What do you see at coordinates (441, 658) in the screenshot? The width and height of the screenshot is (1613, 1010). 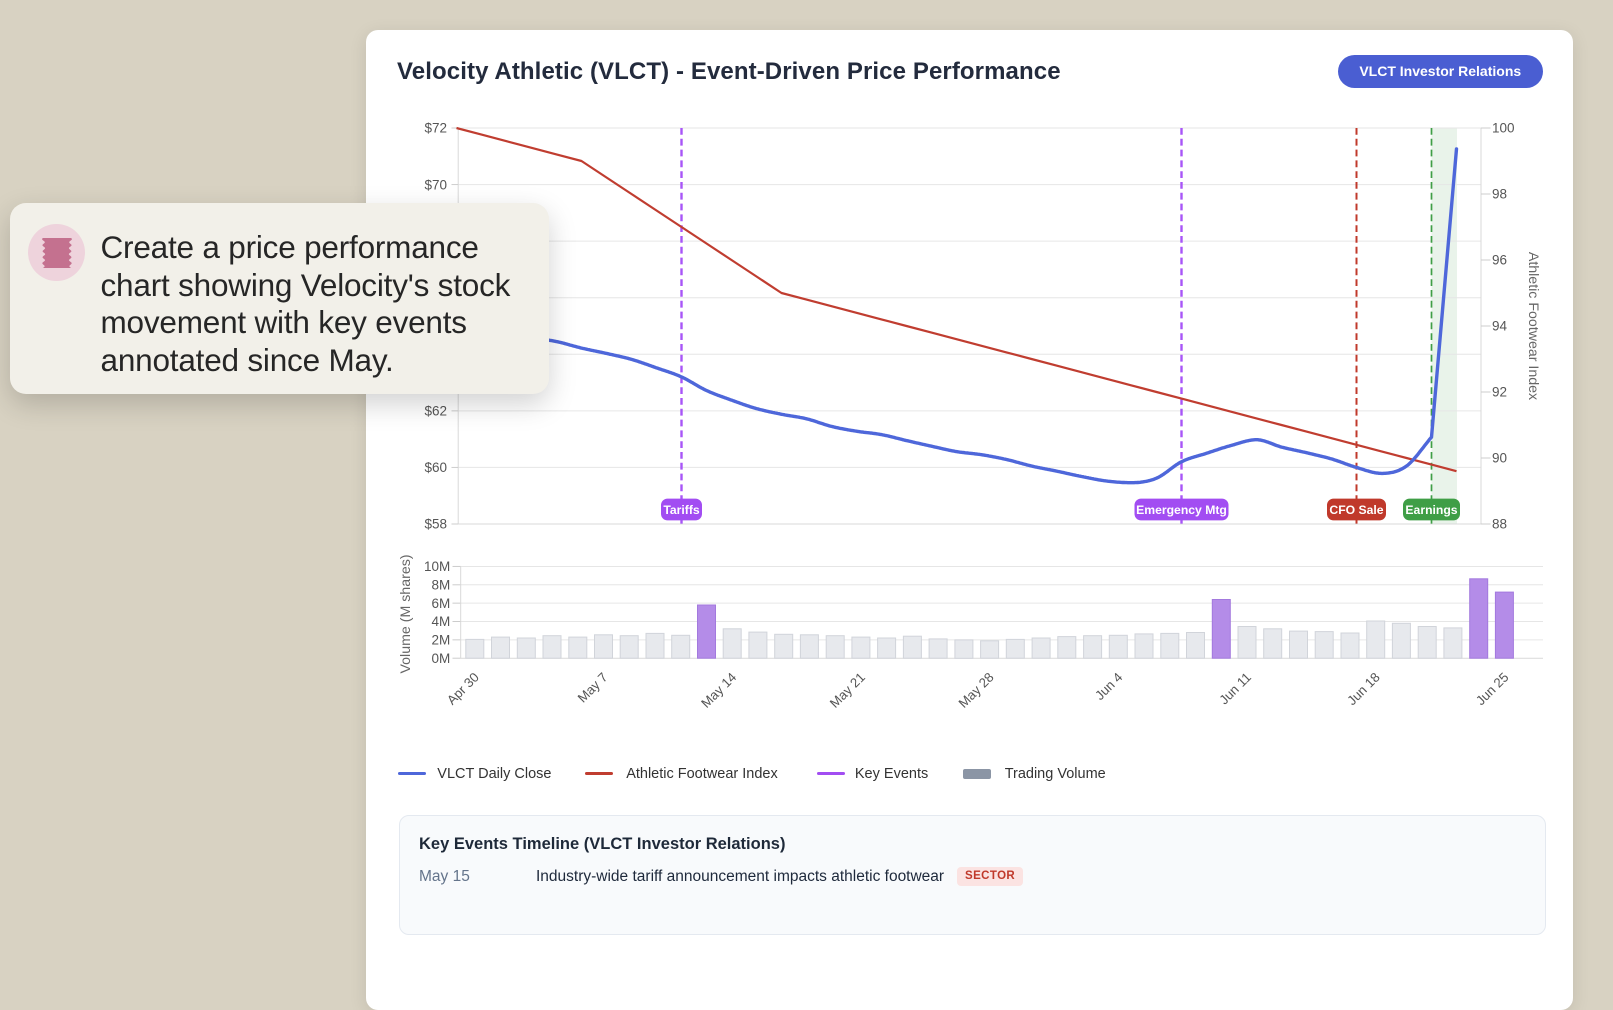 I see `svg-text: 0M` at bounding box center [441, 658].